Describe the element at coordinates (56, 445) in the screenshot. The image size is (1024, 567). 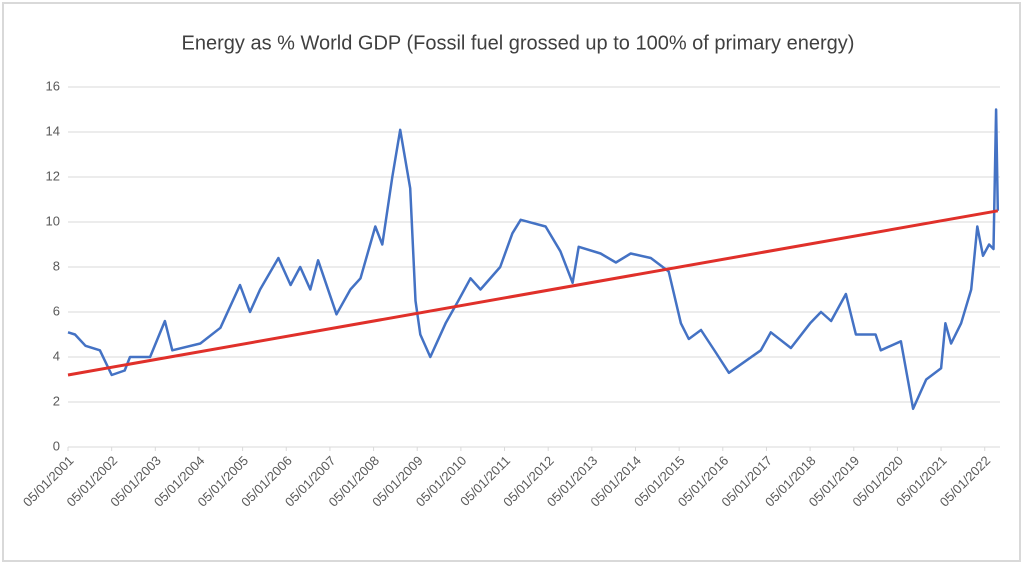
I see `y-tick-label: 0` at that location.